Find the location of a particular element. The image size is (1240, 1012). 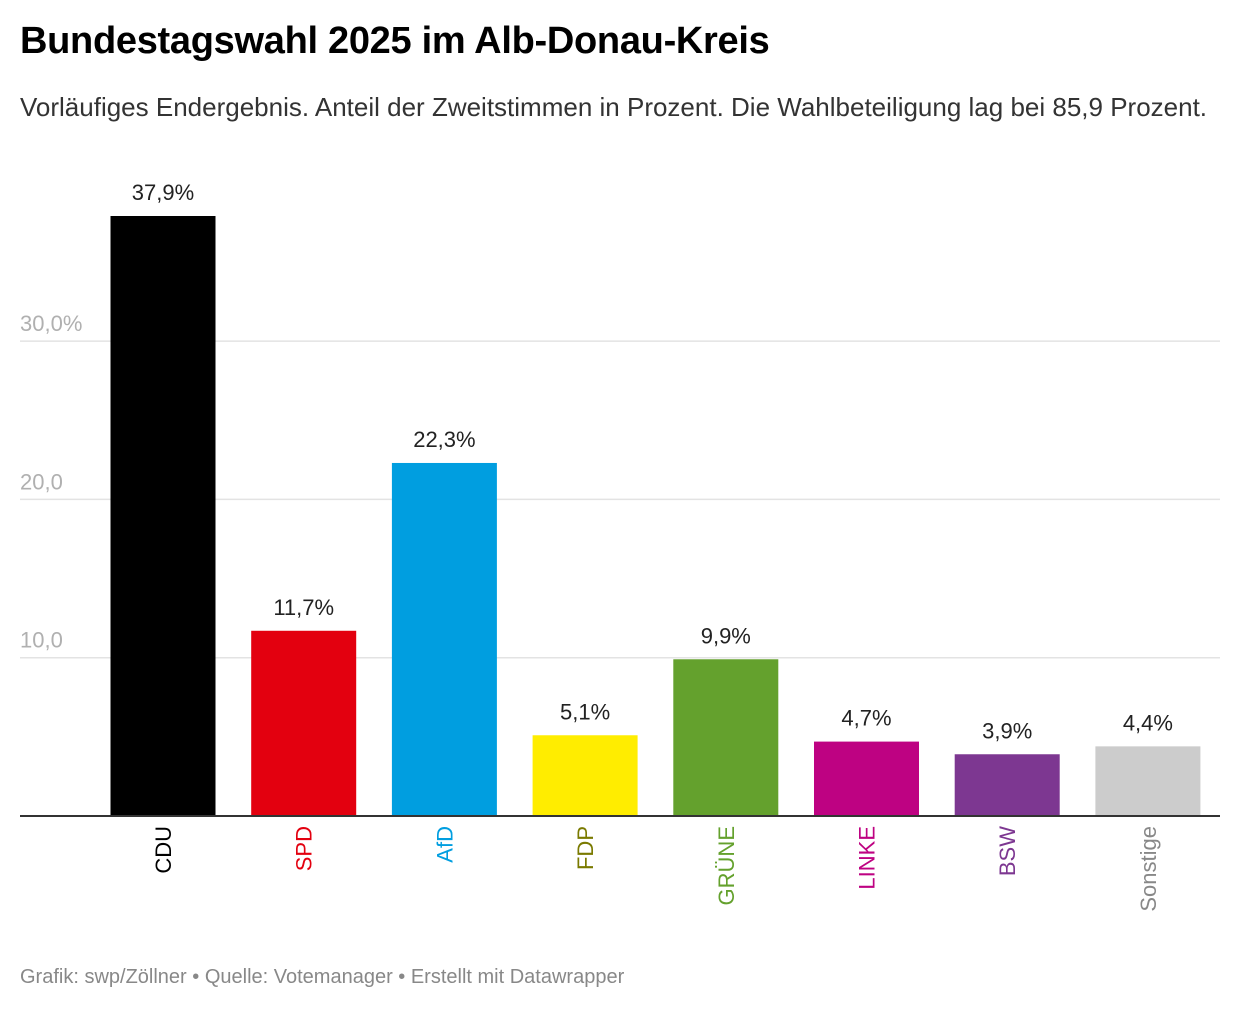

bar-spd is located at coordinates (304, 723).